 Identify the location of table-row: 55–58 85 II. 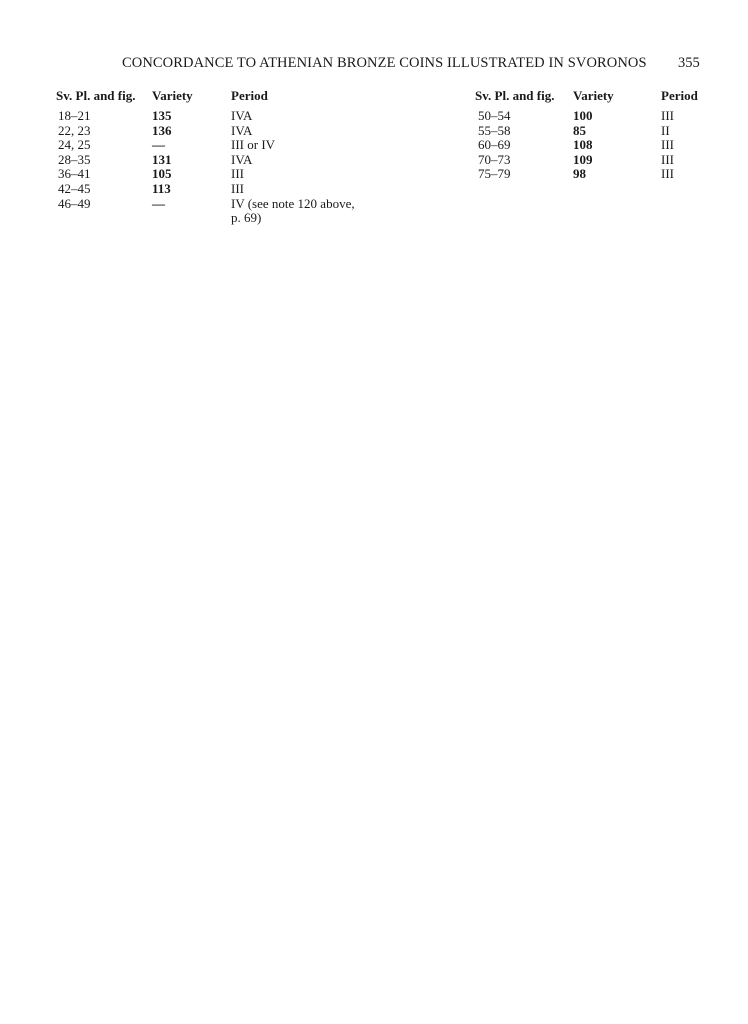
(374, 130).